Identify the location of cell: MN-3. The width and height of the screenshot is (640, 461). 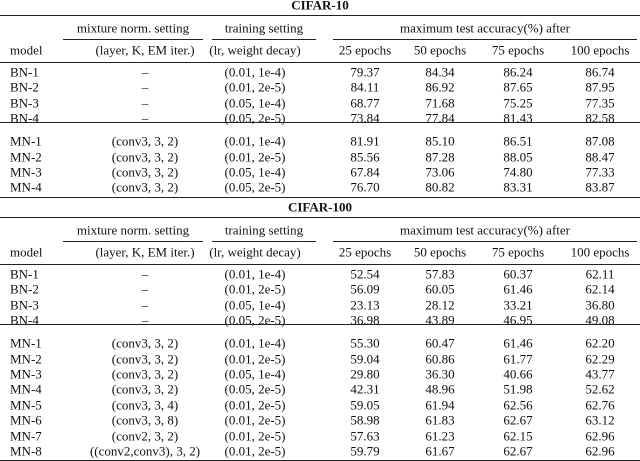
(26, 374).